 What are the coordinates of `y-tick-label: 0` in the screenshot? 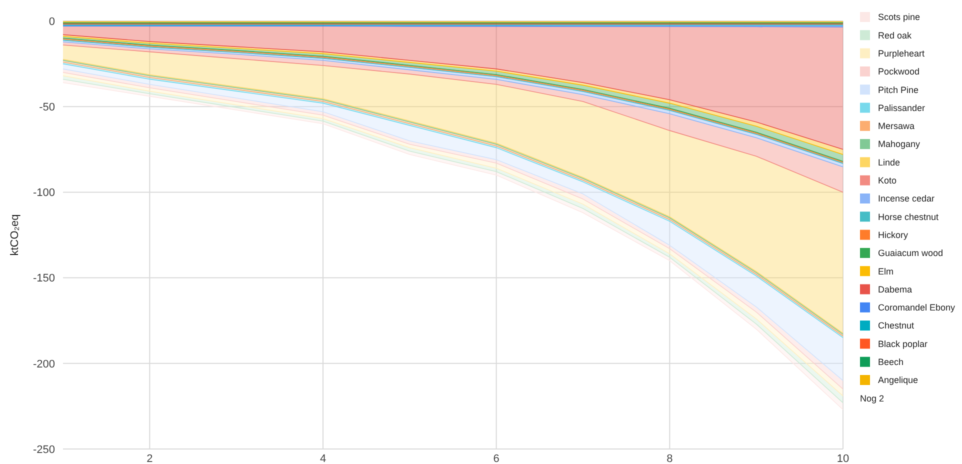 It's located at (51, 22).